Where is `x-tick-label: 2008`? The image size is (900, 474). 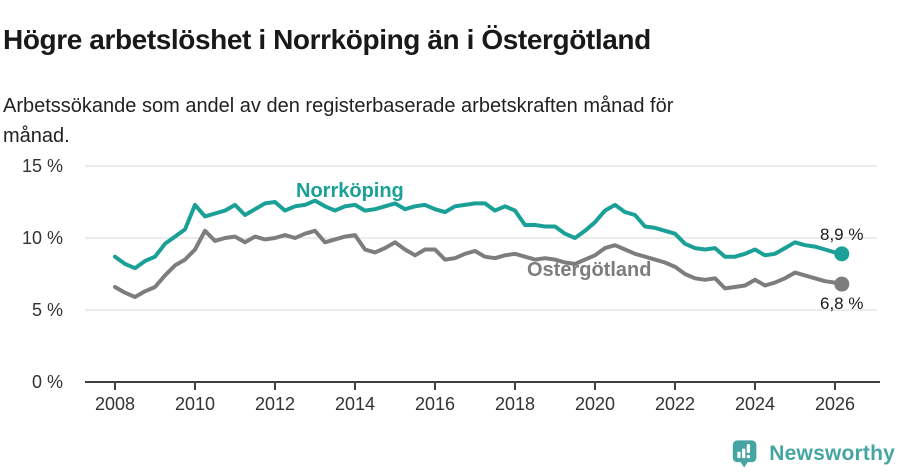
x-tick-label: 2008 is located at coordinates (115, 404).